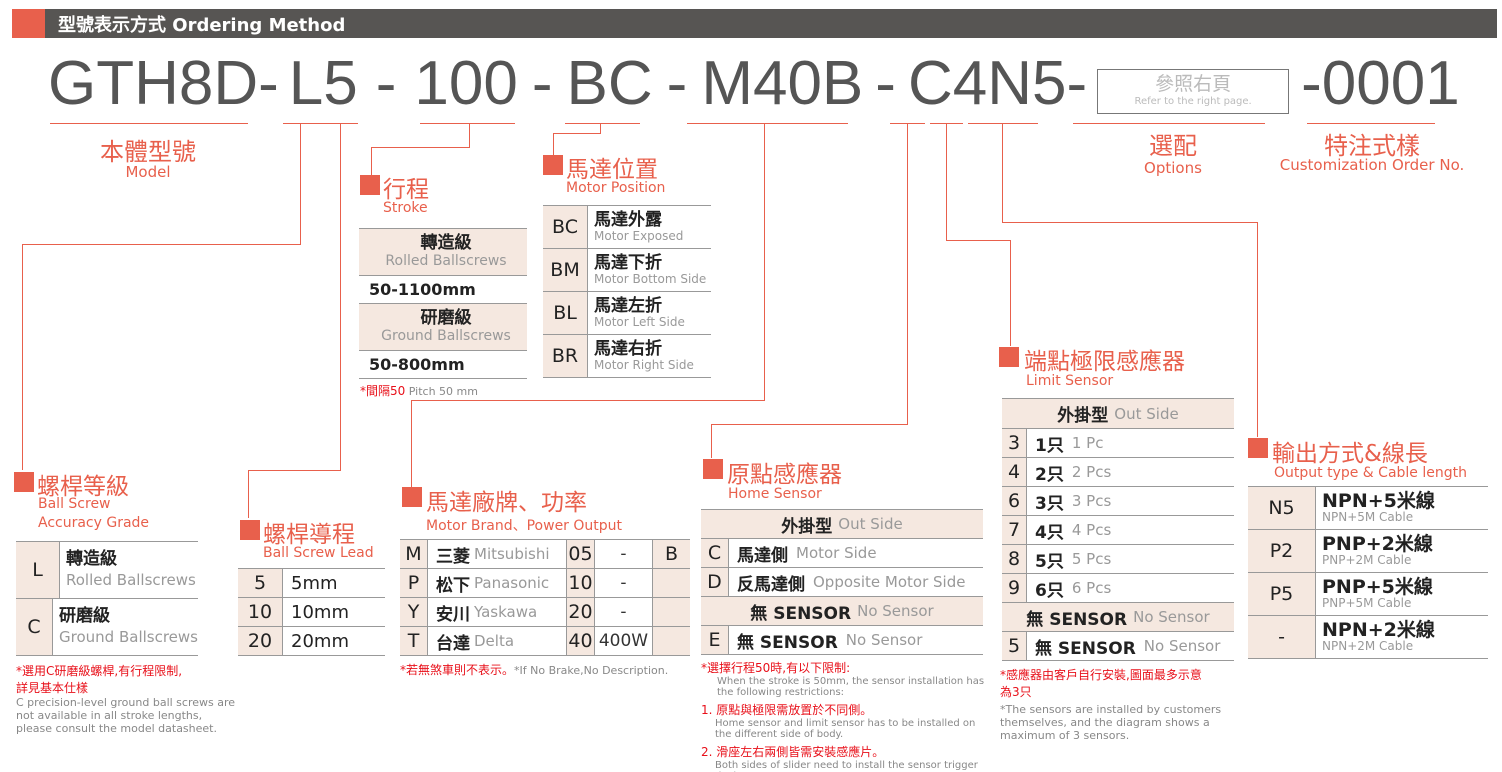 This screenshot has width=1502, height=772. Describe the element at coordinates (1049, 474) in the screenshot. I see `row-zh: 2只` at that location.